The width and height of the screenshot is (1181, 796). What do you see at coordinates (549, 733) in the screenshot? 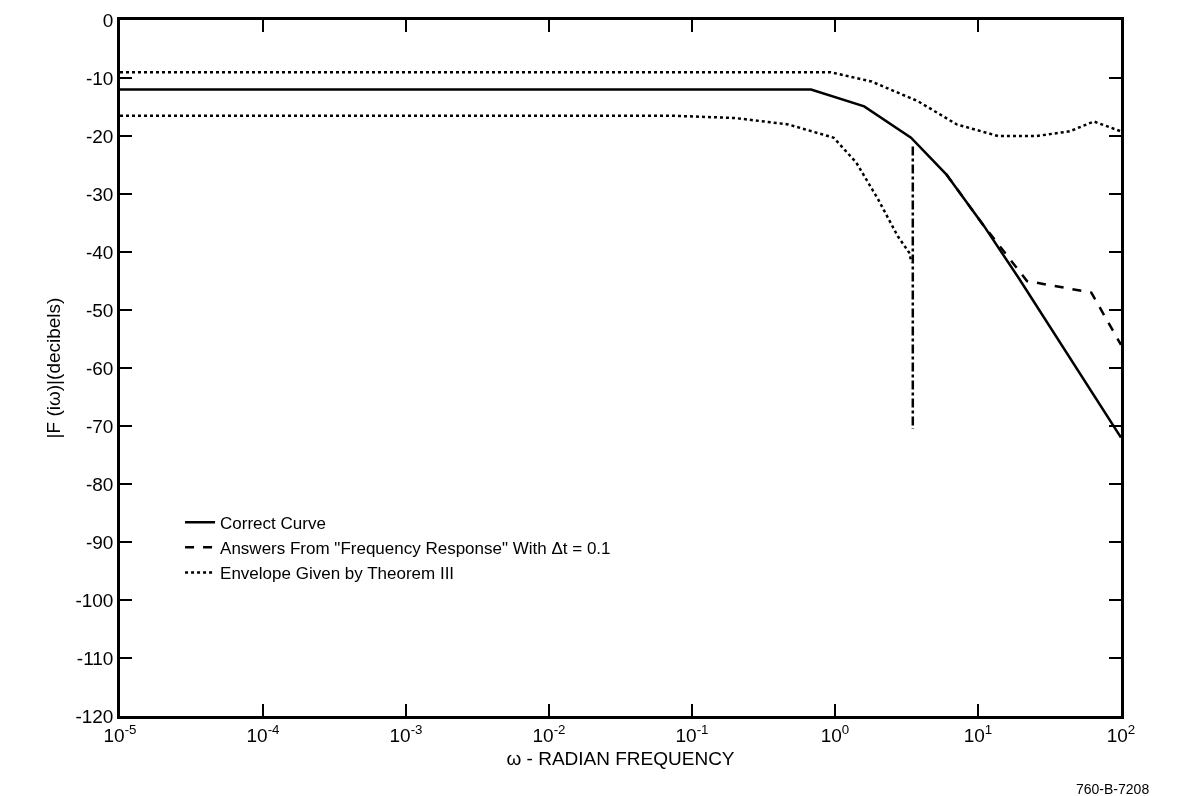
I see `x-tick-label: 10$^{-2}$` at bounding box center [549, 733].